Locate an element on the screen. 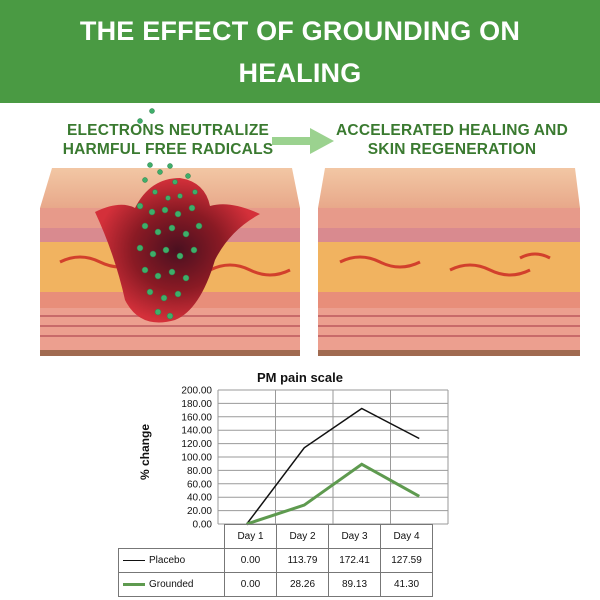 The image size is (600, 600). data-label: 41.30 is located at coordinates (406, 584).